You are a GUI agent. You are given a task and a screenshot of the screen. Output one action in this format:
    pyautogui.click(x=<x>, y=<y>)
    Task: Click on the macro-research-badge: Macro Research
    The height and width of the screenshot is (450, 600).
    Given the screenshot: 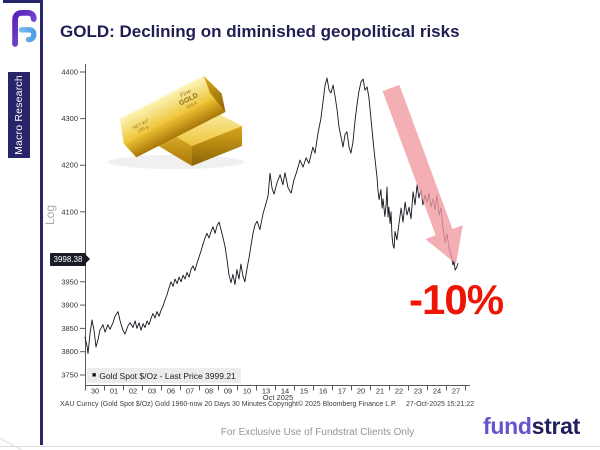 What is the action you would take?
    pyautogui.click(x=19, y=115)
    